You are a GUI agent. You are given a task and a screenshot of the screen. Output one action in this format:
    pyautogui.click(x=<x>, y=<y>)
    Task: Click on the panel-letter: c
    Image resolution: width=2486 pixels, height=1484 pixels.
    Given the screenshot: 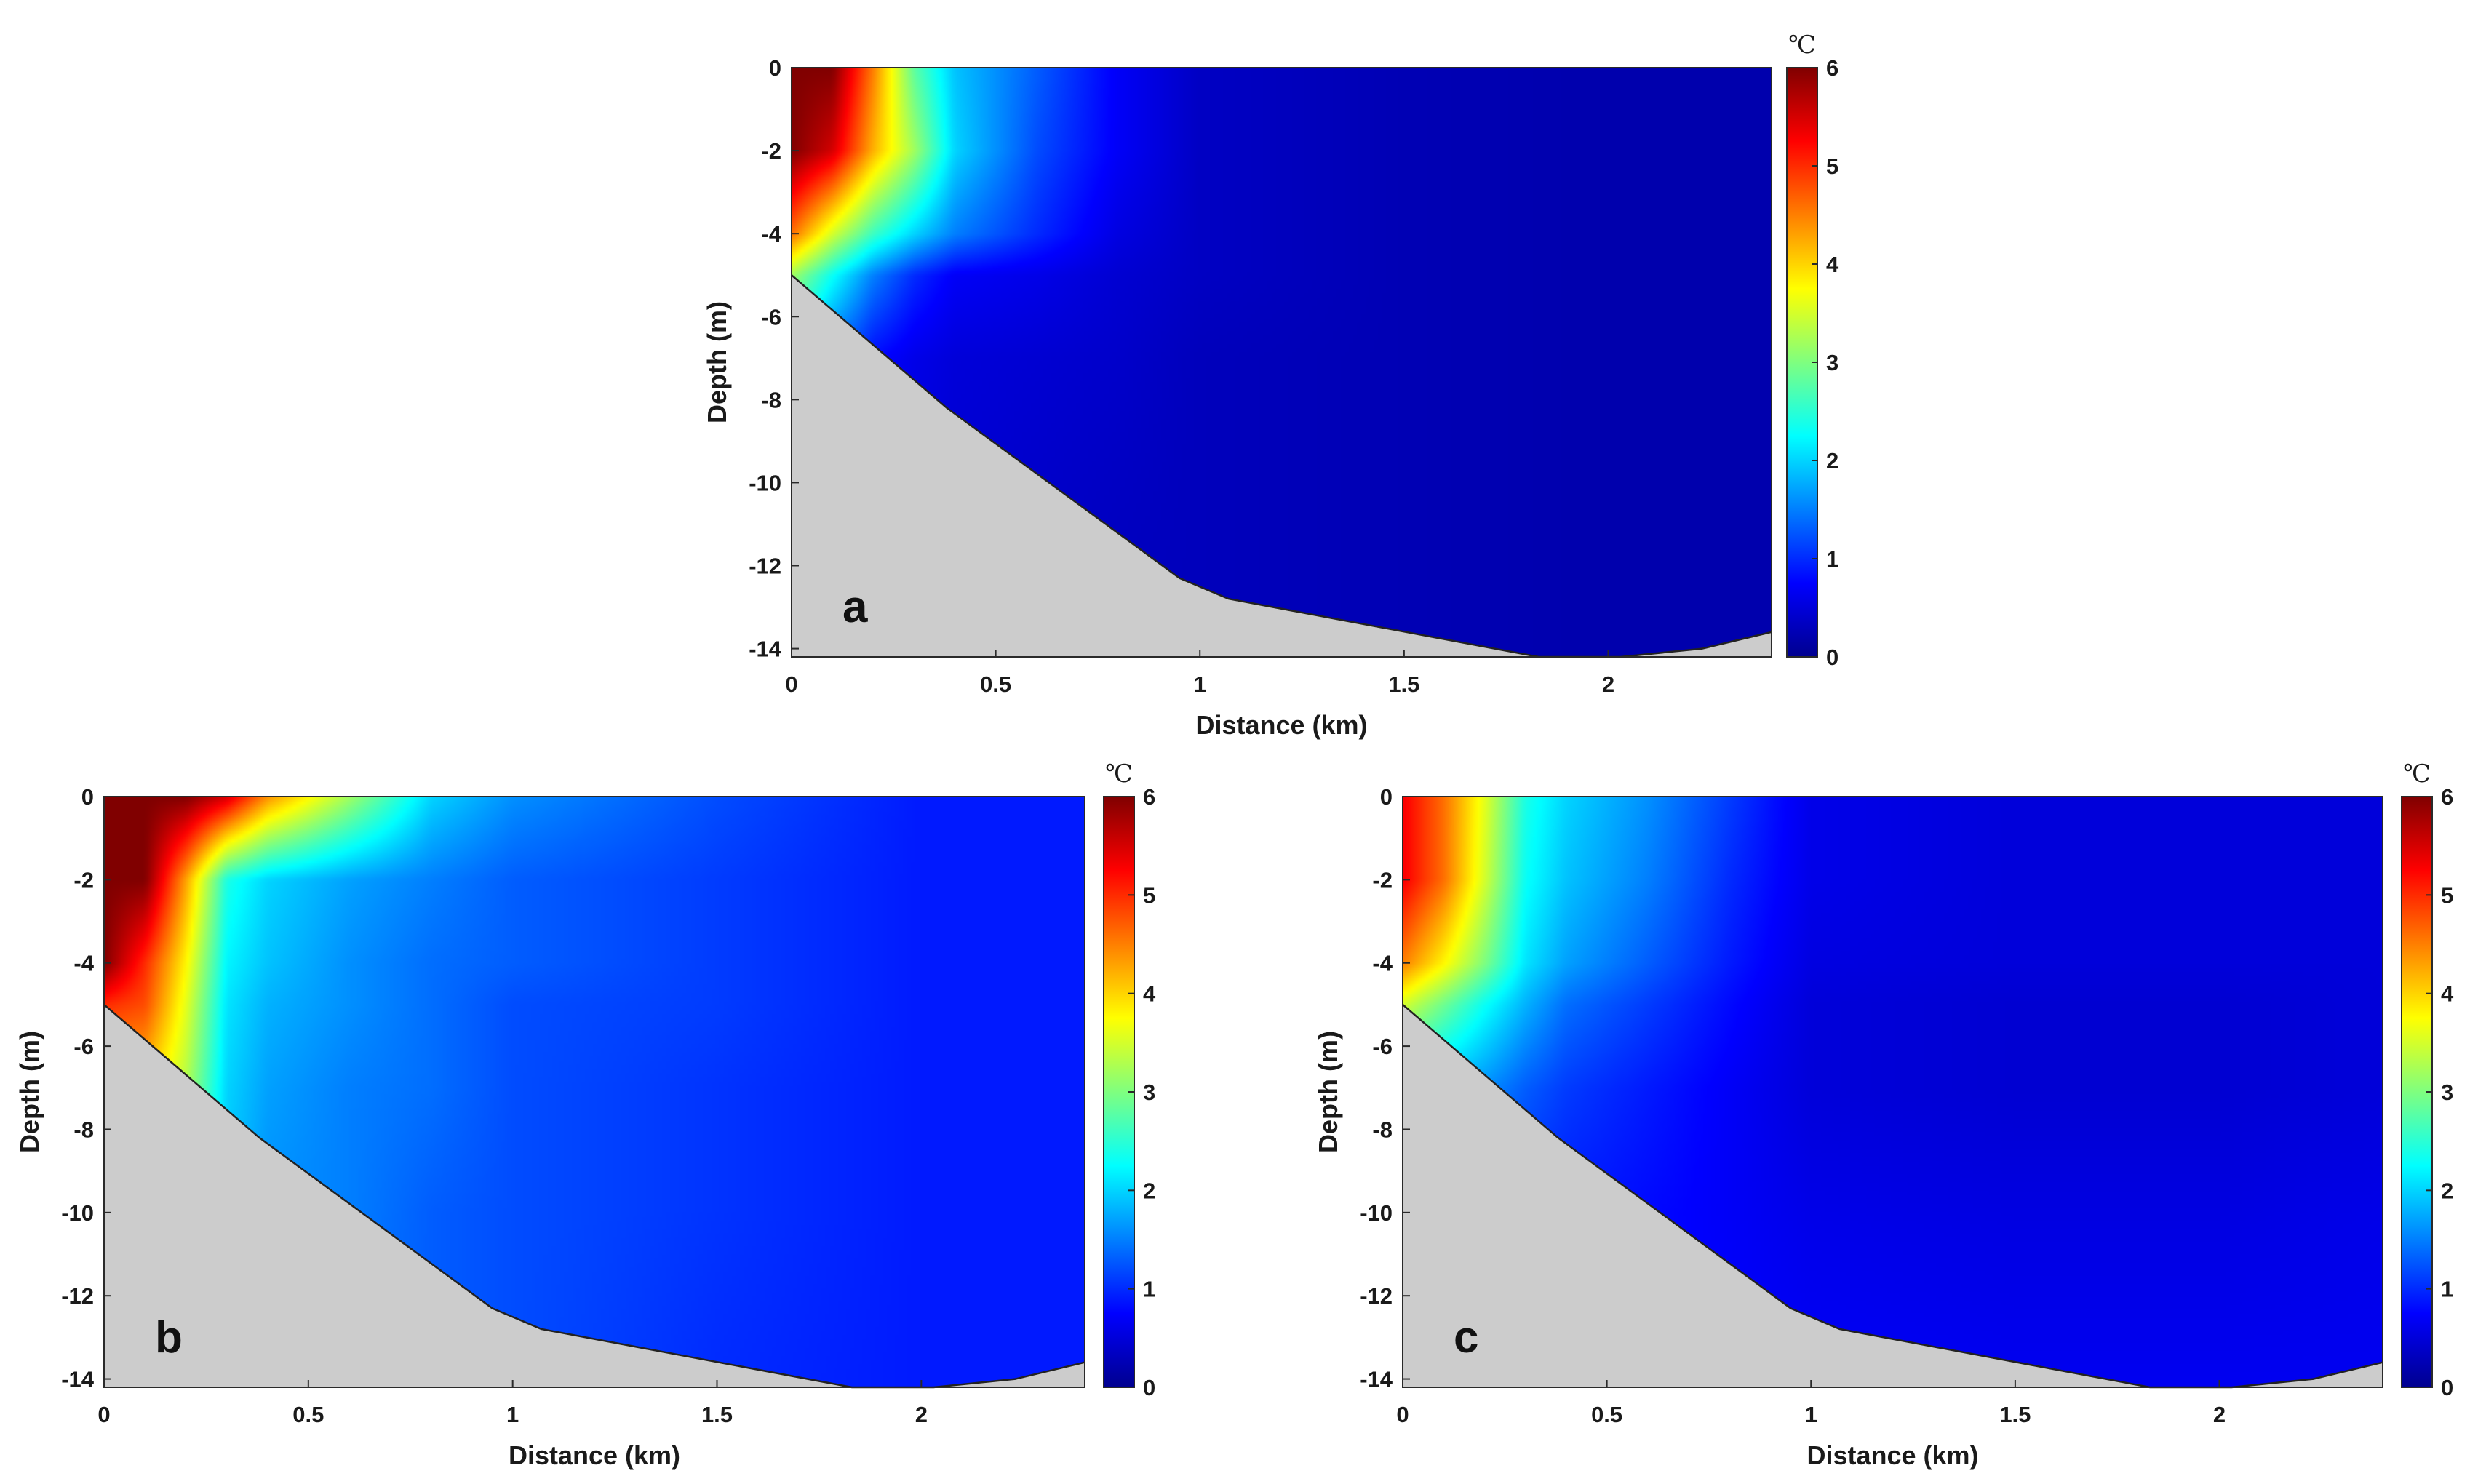 What is the action you would take?
    pyautogui.click(x=1466, y=1337)
    